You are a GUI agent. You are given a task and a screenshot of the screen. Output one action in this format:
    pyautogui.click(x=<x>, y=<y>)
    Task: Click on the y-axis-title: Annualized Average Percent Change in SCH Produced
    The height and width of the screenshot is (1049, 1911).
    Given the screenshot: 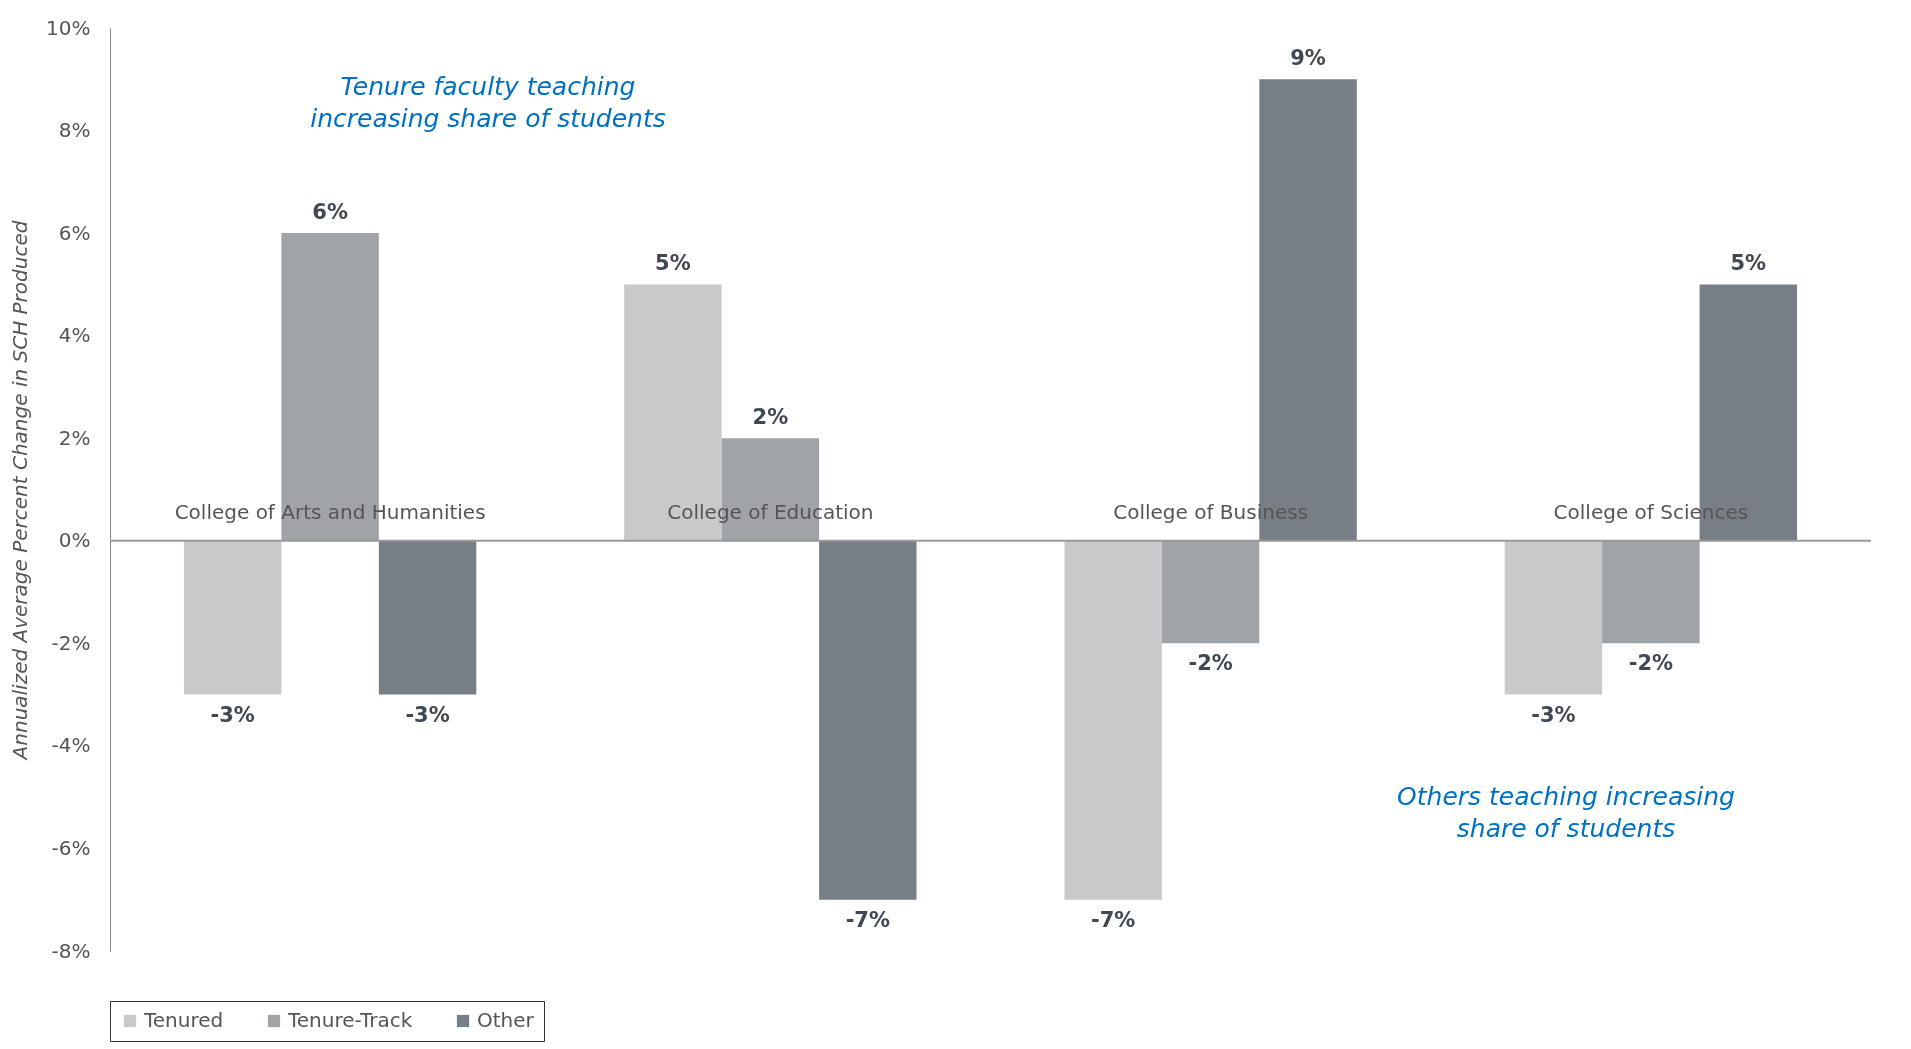 What is the action you would take?
    pyautogui.click(x=20, y=491)
    